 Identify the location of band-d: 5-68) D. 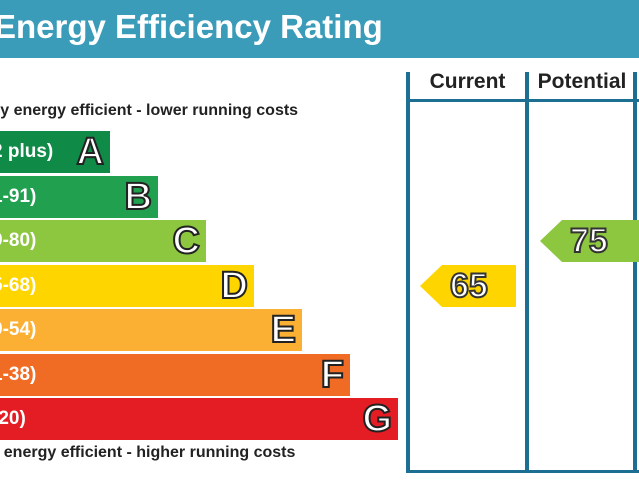
(127, 285).